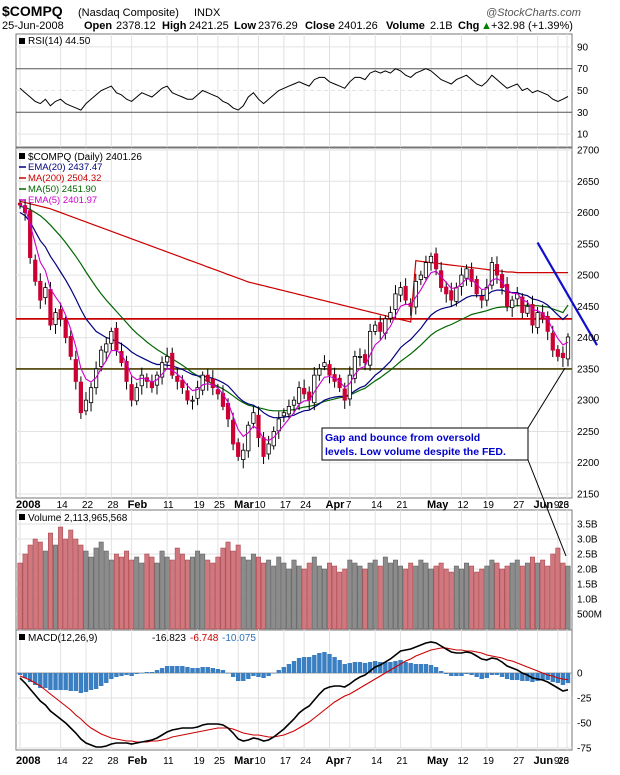 The image size is (620, 775). I want to click on x-axis-label-bottom: May, so click(438, 761).